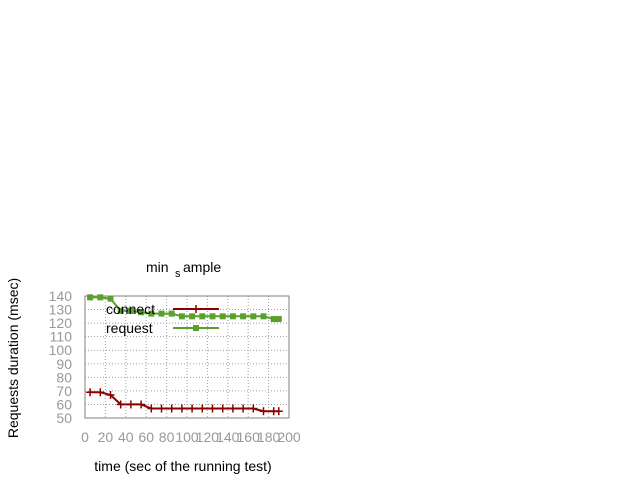 This screenshot has height=480, width=640. I want to click on y-tick-label: 80, so click(64, 377).